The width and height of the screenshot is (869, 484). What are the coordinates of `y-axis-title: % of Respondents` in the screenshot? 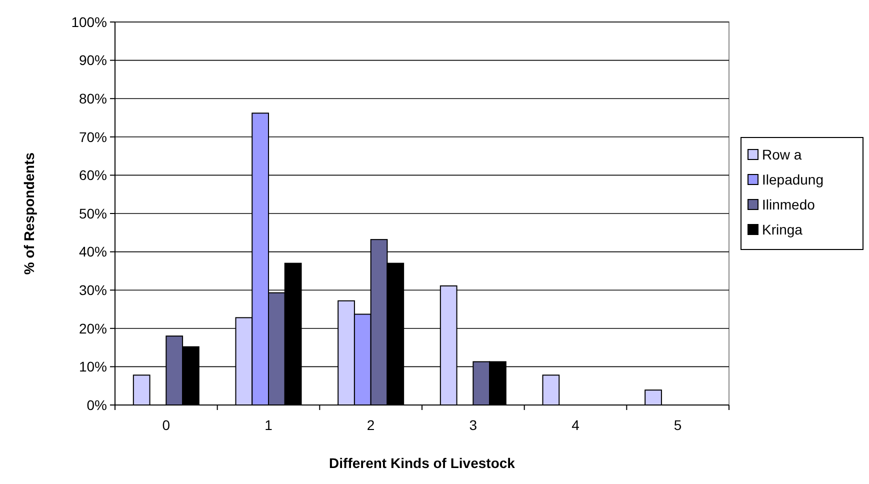 It's located at (29, 213).